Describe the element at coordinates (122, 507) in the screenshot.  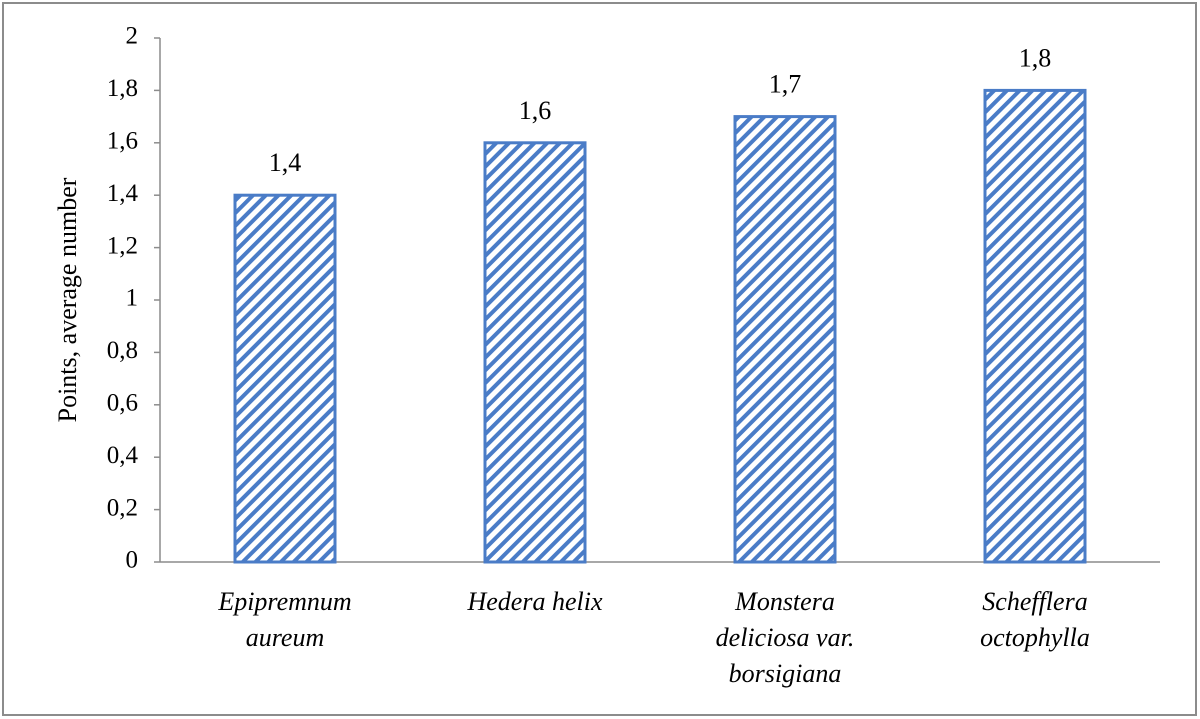
I see `y-tick-label: 0,2` at that location.